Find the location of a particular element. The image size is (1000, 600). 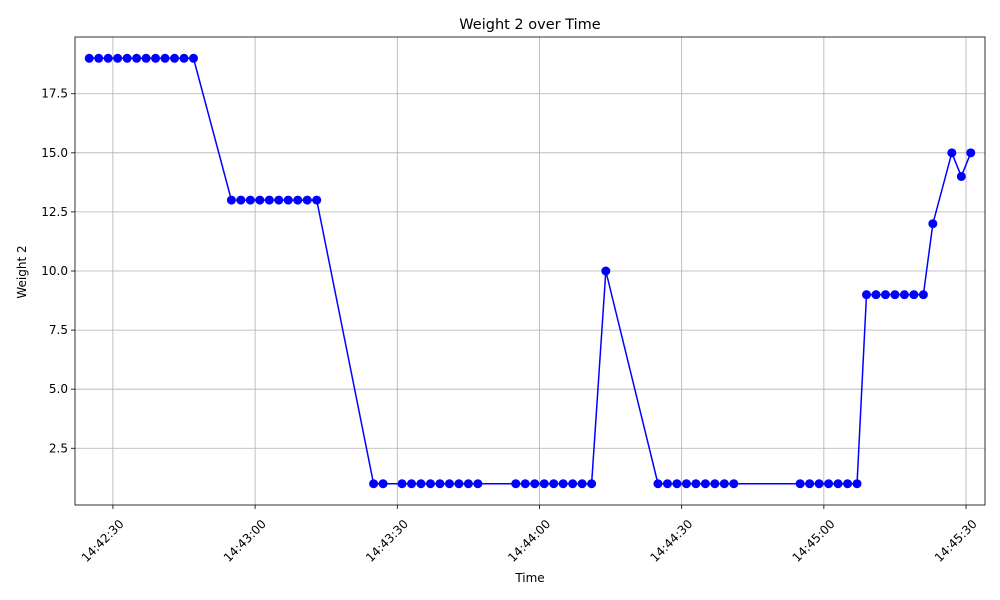

y-tick-label: 10.0 is located at coordinates (54, 271).